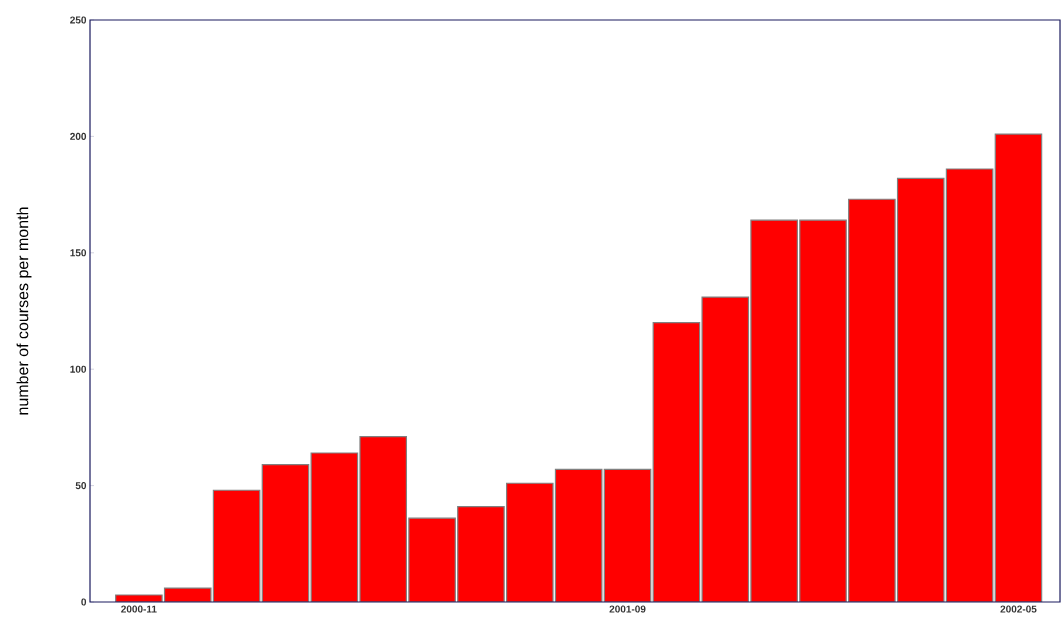 The width and height of the screenshot is (1064, 627). Describe the element at coordinates (78, 369) in the screenshot. I see `y-tick-label: 100` at that location.